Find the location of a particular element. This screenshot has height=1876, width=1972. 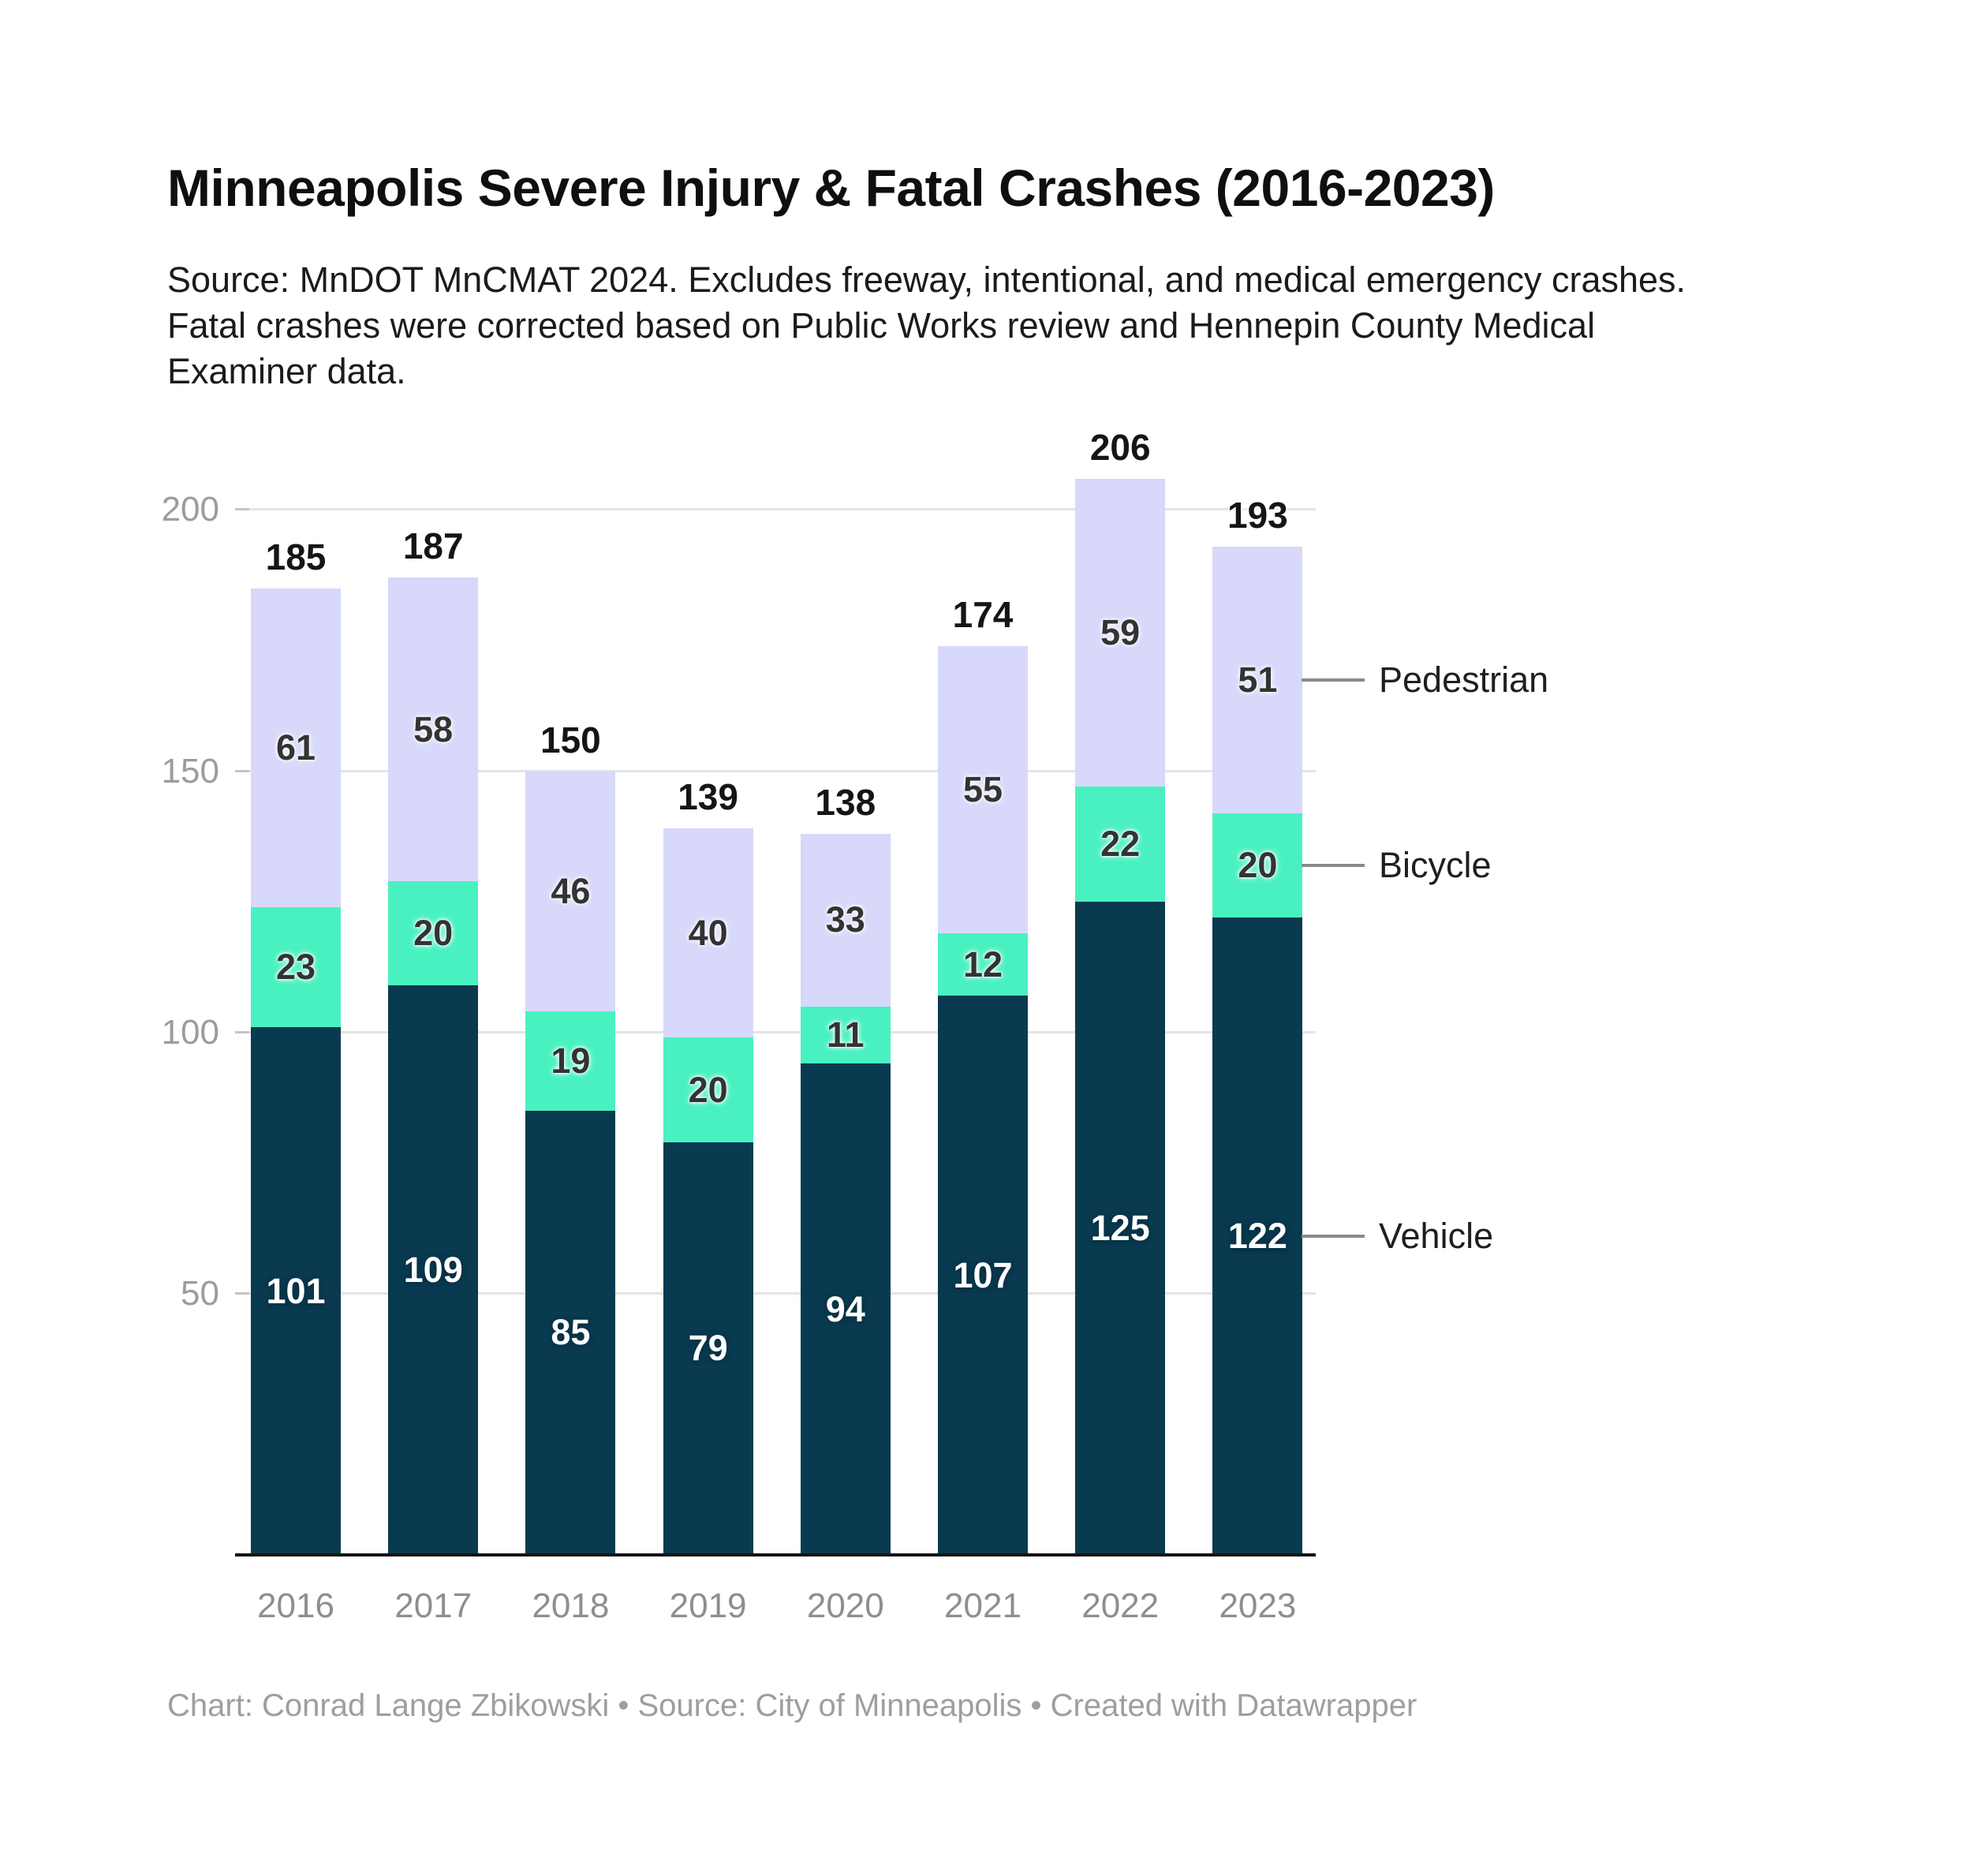

bar-segment-vehicle-2018: 85 is located at coordinates (570, 1333).